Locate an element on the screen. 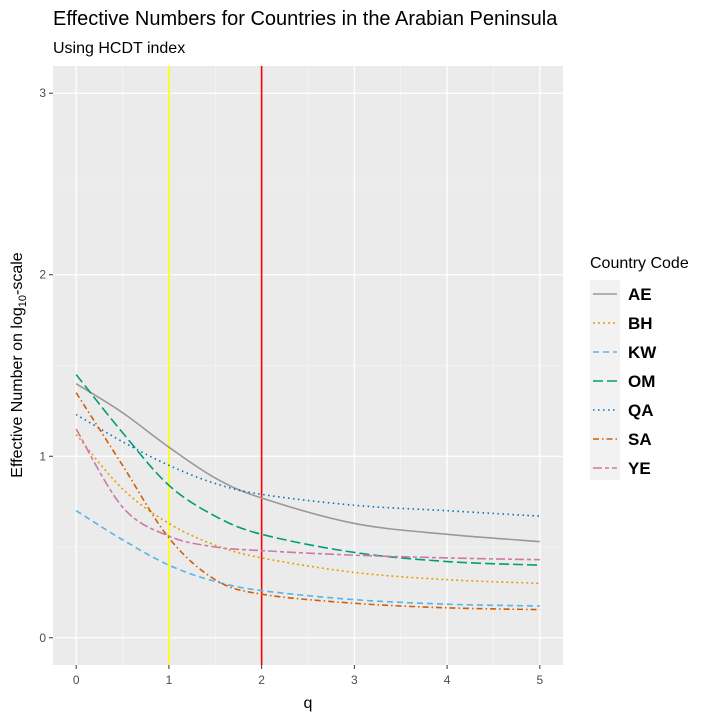 Image resolution: width=720 pixels, height=720 pixels. x-tick-label: 3 is located at coordinates (354, 680).